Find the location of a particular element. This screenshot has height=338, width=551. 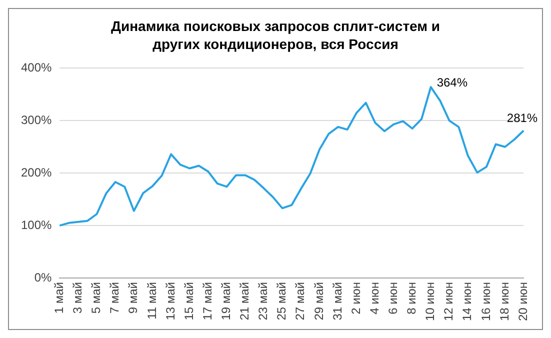

x-tick-label: 27 май is located at coordinates (300, 301).